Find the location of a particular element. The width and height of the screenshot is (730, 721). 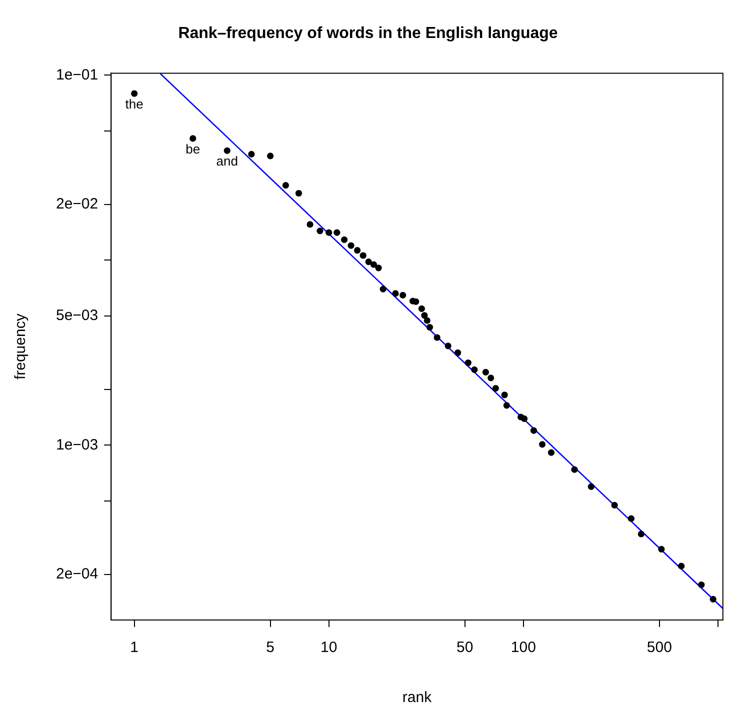

x-tick-label: 10 is located at coordinates (329, 647).